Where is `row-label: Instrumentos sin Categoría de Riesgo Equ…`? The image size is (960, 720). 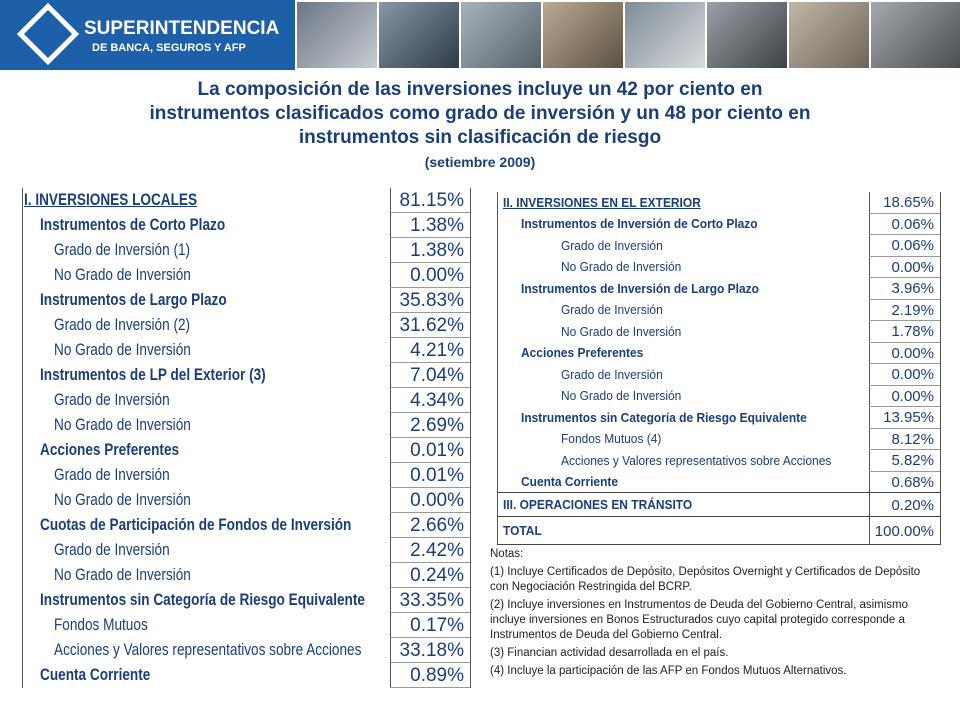
row-label: Instrumentos sin Categoría de Riesgo Equ… is located at coordinates (664, 417).